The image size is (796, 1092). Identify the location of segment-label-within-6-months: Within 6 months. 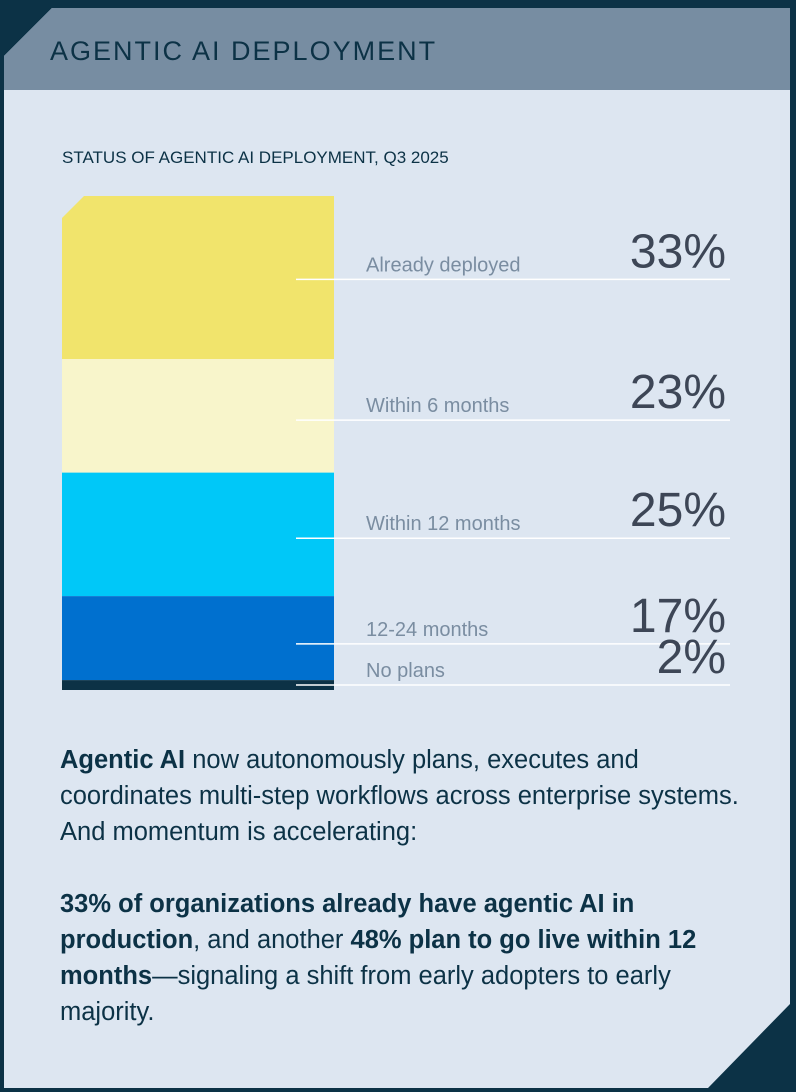
(437, 406).